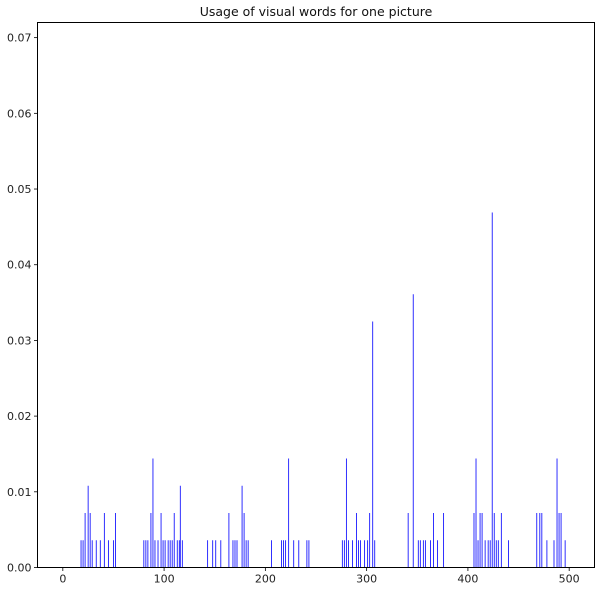  Describe the element at coordinates (19, 492) in the screenshot. I see `y-tick-label: 0.01` at that location.